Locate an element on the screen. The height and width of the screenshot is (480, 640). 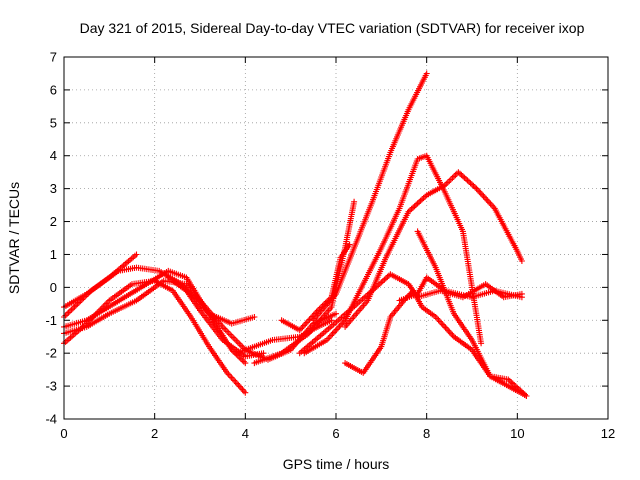
y-tick-label: 5 is located at coordinates (53, 122).